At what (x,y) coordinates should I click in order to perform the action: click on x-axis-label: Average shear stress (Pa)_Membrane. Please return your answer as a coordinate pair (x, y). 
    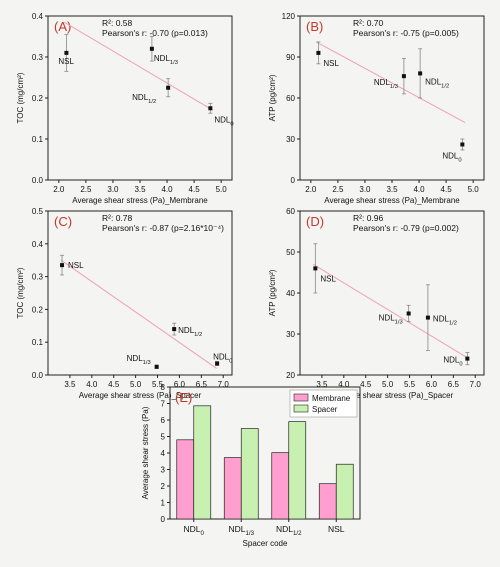
    Looking at the image, I should click on (392, 200).